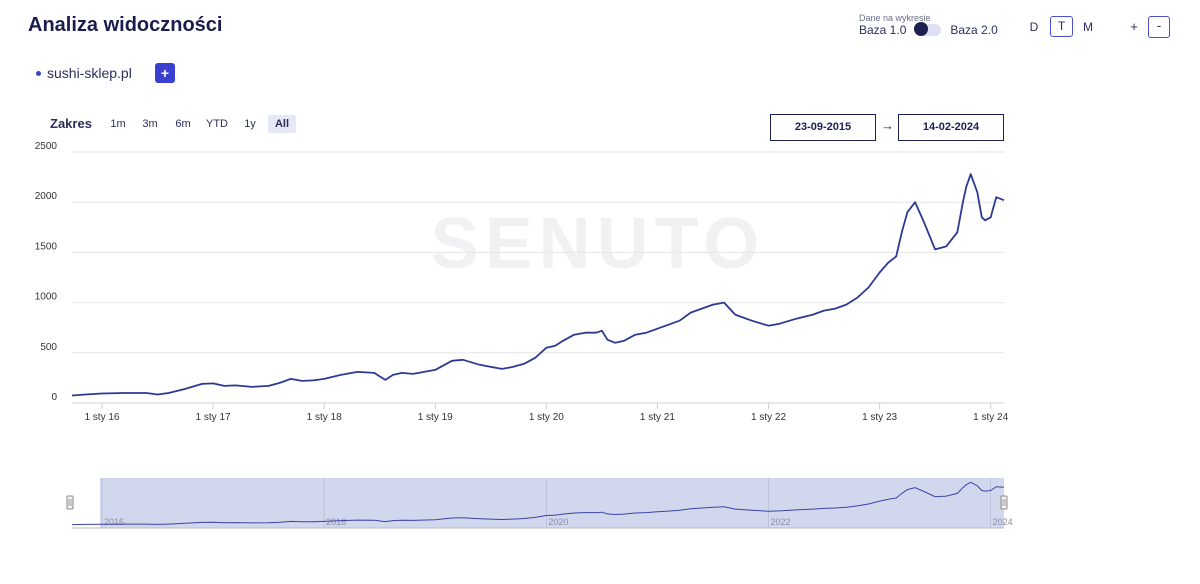  What do you see at coordinates (1003, 522) in the screenshot?
I see `navigator-year-label: 2024` at bounding box center [1003, 522].